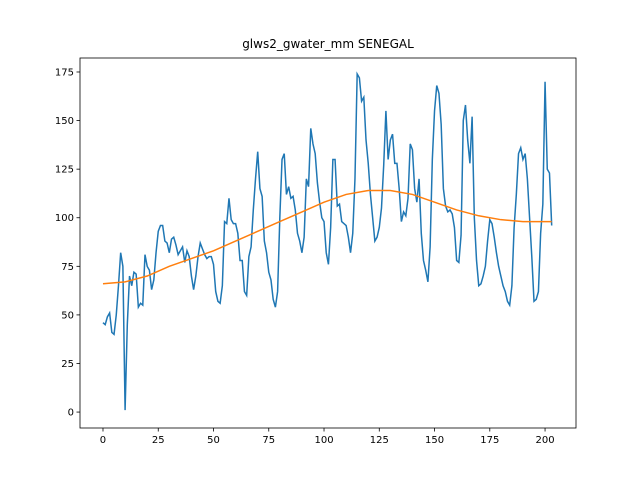 Image resolution: width=640 pixels, height=480 pixels. Describe the element at coordinates (327, 237) in the screenshot. I see `series-line` at that location.